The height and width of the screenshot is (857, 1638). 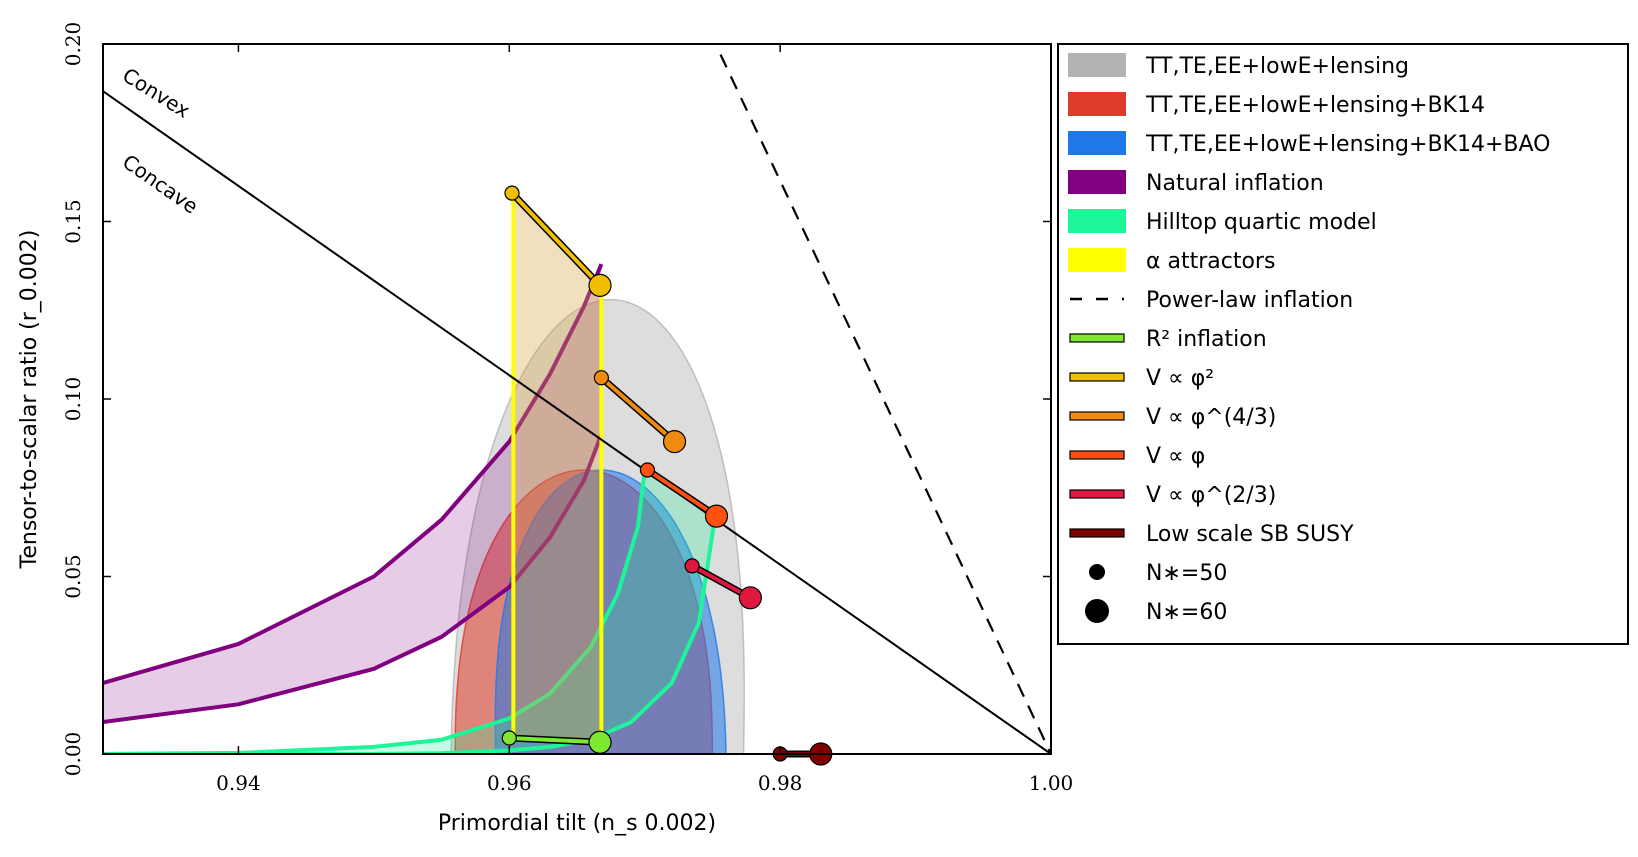 I want to click on legend-label: Natural inflation, so click(x=1235, y=183).